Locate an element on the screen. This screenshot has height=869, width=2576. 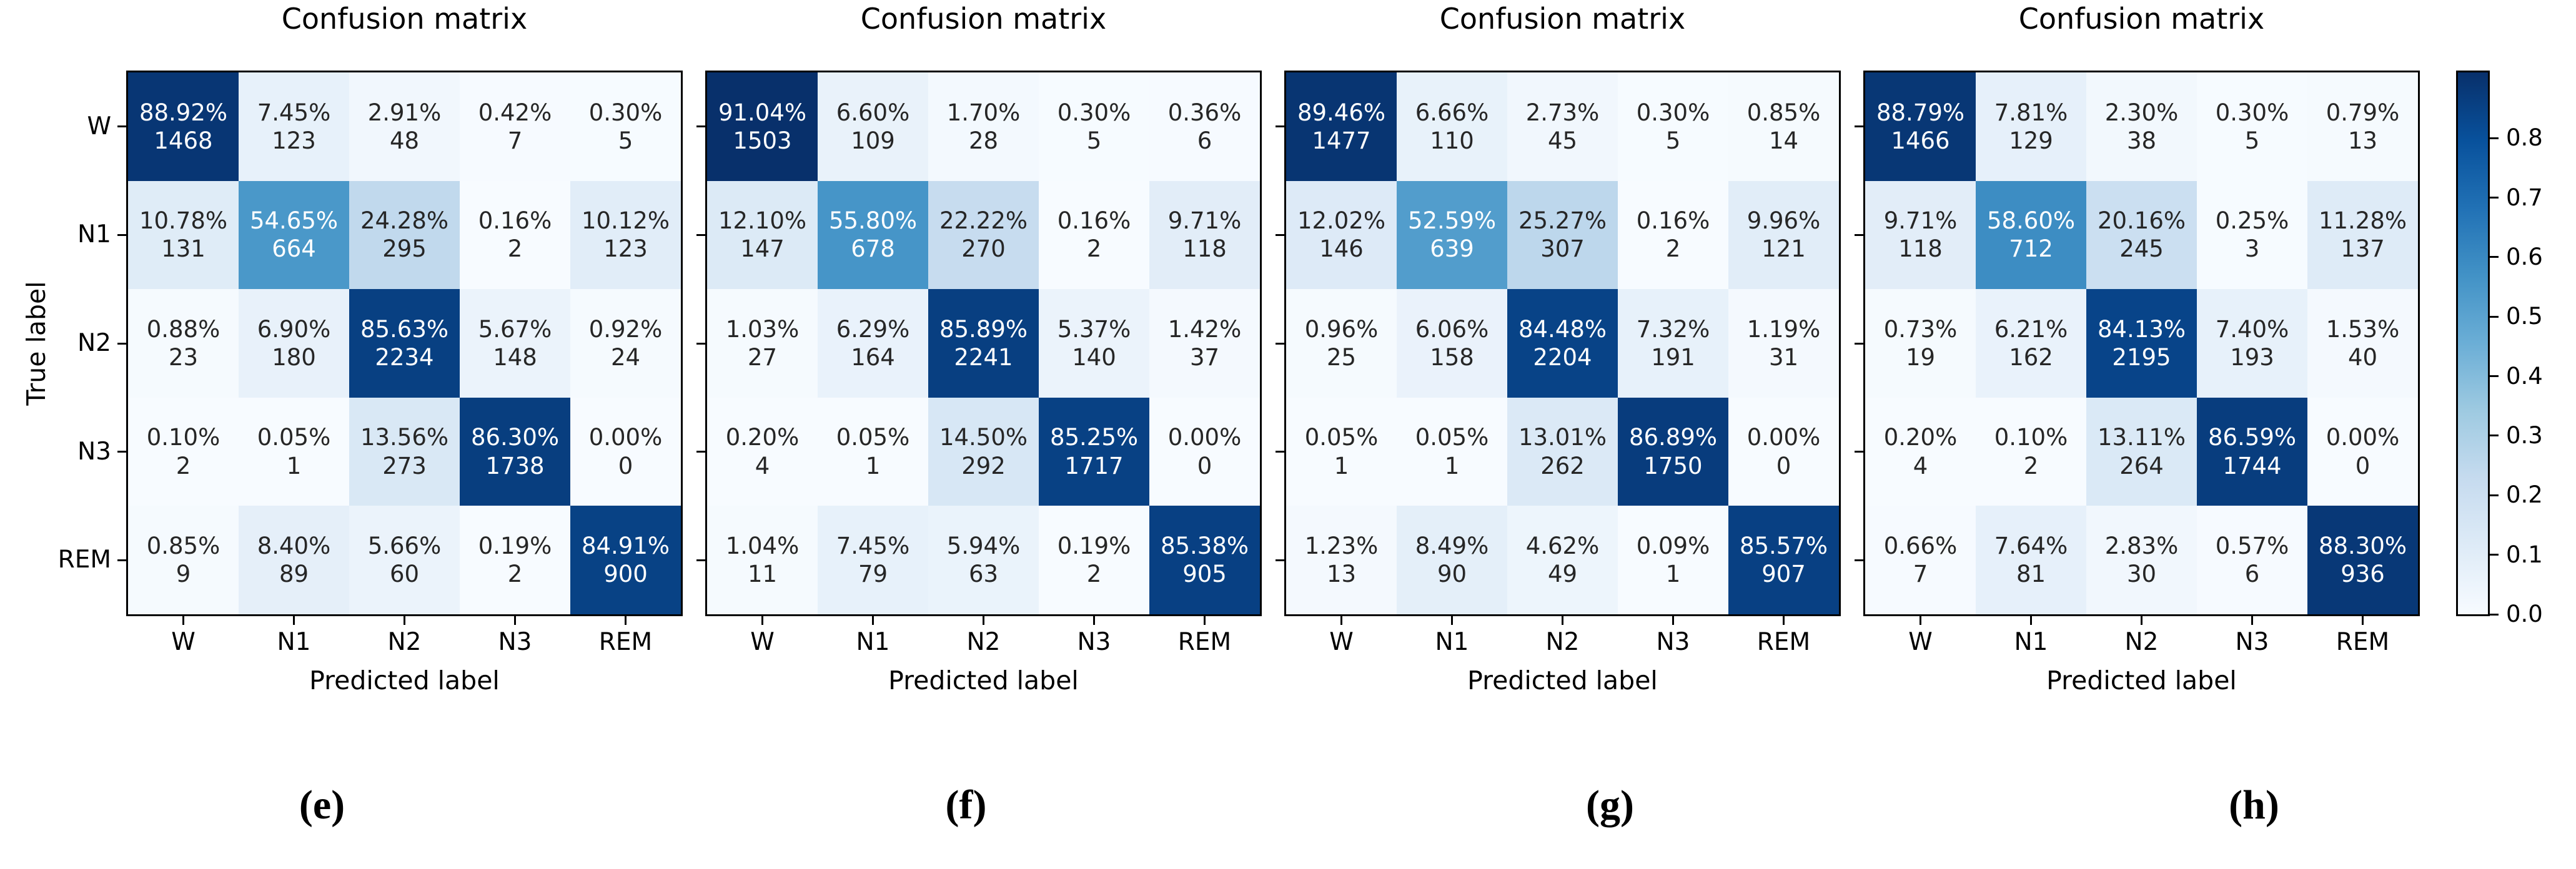
matrix-cell: 13.01% 262 is located at coordinates (1562, 451).